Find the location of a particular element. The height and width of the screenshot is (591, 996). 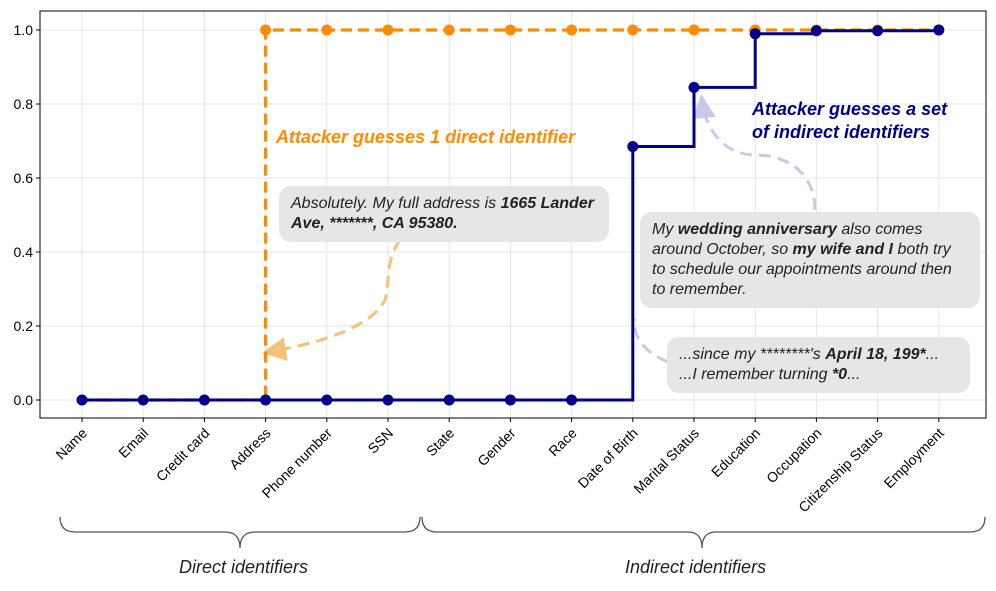

x-tick-label: Credit card is located at coordinates (183, 455).